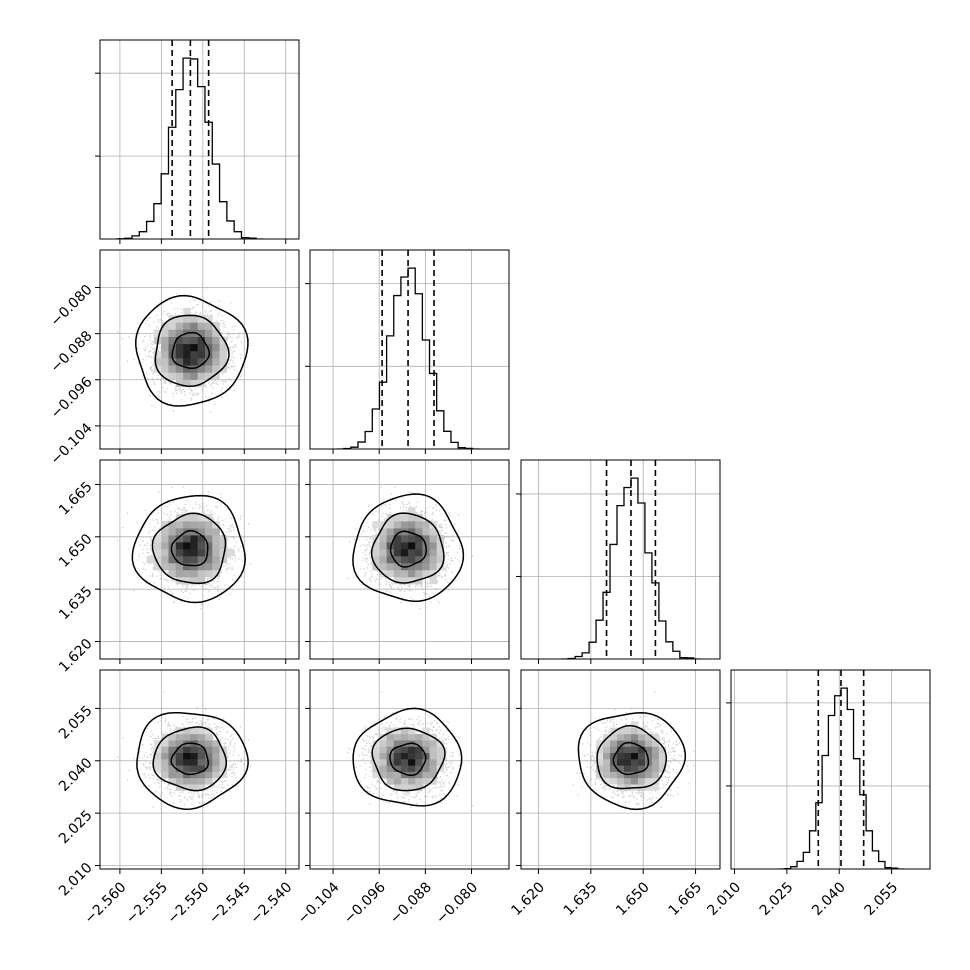 The image size is (970, 970). Describe the element at coordinates (72, 398) in the screenshot. I see `y-tick-label: −0.096` at that location.